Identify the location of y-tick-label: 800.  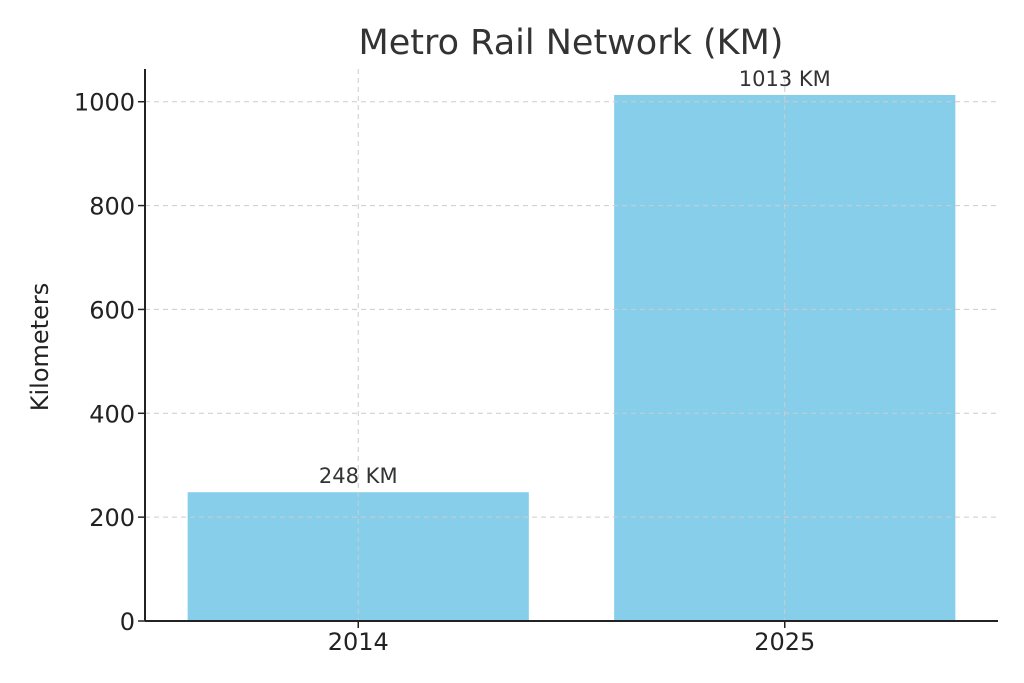
(112, 207).